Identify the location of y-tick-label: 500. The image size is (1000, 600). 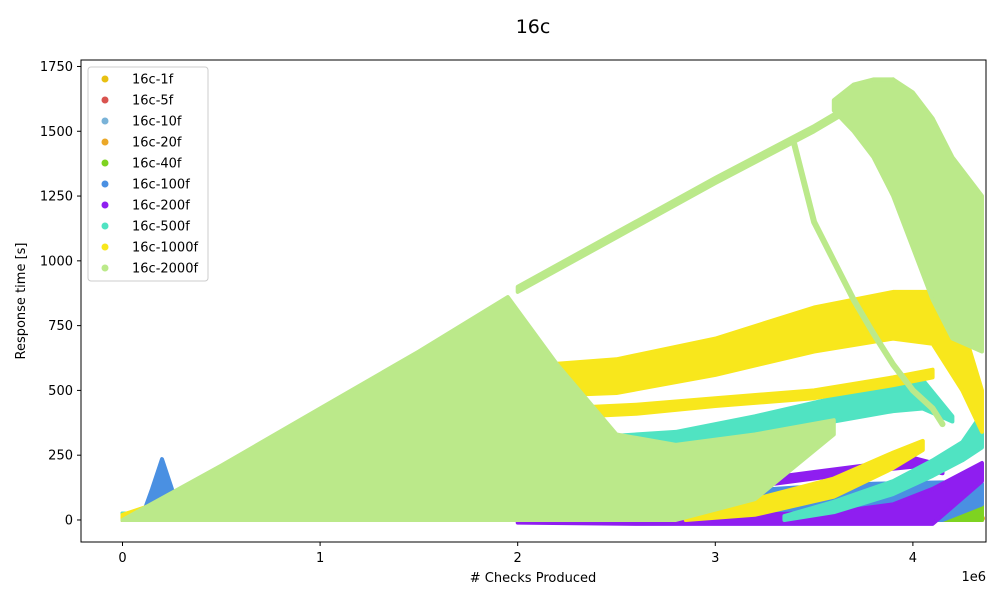
(60, 391).